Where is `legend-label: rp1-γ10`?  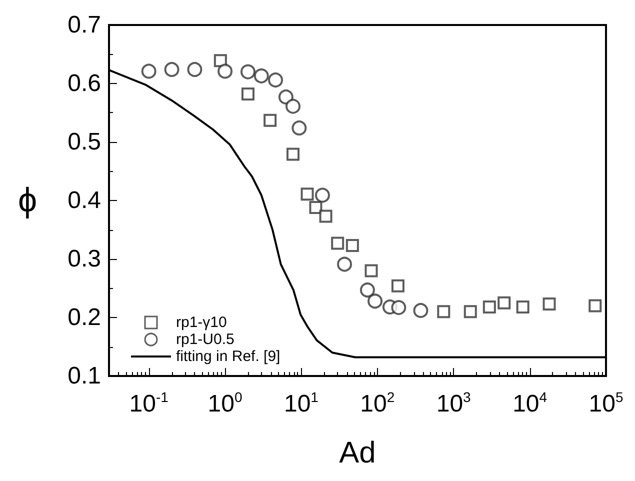
legend-label: rp1-γ10 is located at coordinates (201, 322).